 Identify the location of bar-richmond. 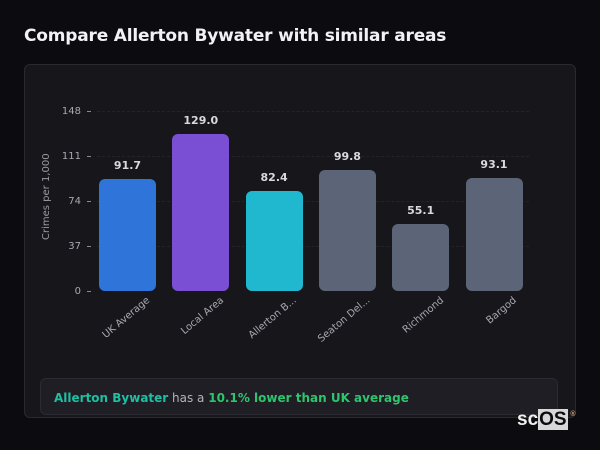
(421, 257).